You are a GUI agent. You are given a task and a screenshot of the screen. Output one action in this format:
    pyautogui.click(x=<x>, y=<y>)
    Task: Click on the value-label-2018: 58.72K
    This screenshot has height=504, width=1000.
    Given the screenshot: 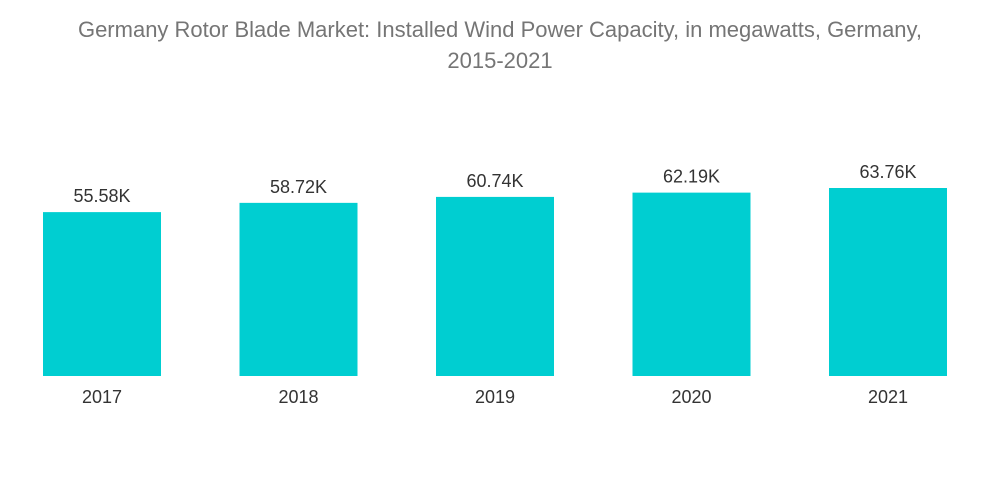 What is the action you would take?
    pyautogui.click(x=298, y=187)
    